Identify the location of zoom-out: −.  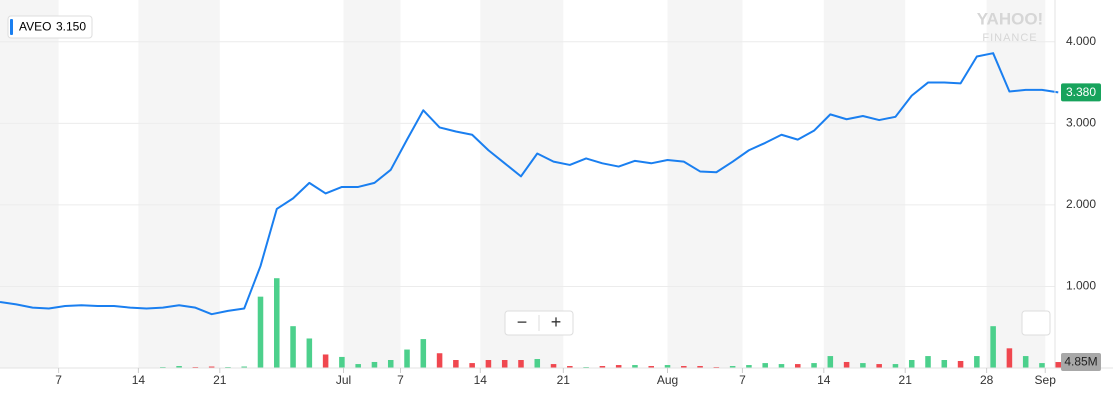
(522, 322).